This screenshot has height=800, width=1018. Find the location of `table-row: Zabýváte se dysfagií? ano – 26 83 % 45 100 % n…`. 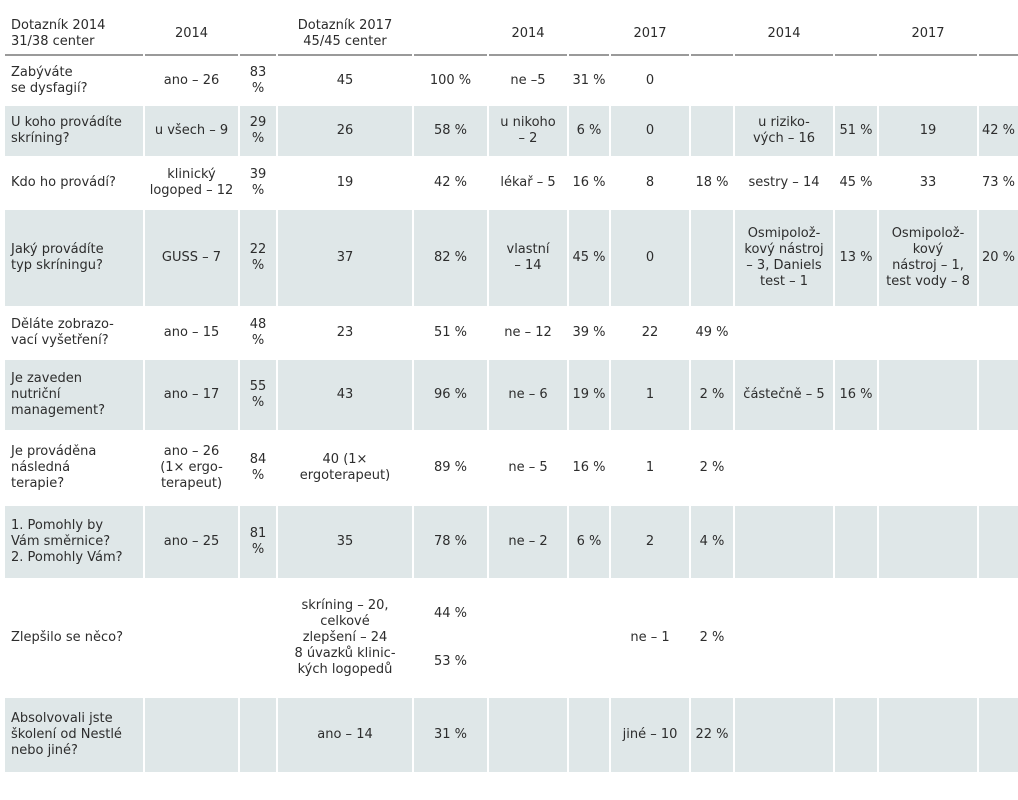

table-row: Zabýváte se dysfagií? ano – 26 83 % 45 100 % n… is located at coordinates (511, 81).